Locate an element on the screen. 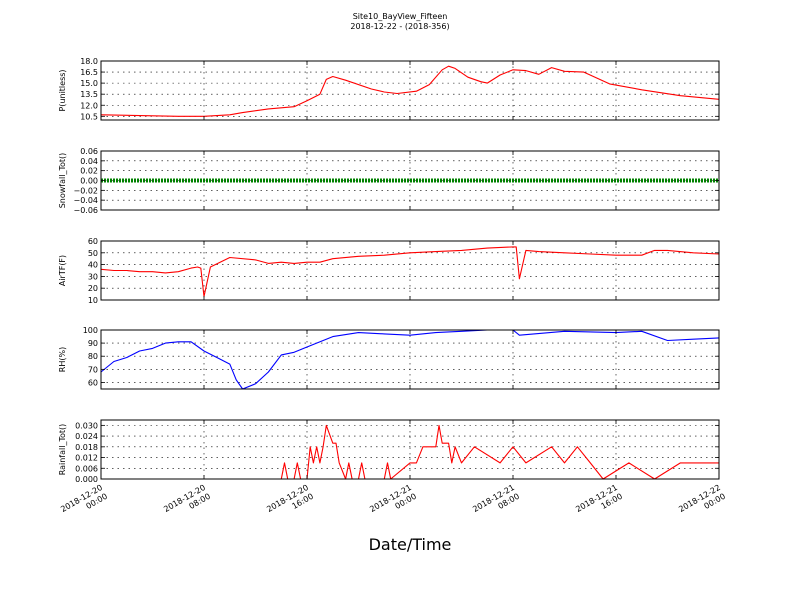 The height and width of the screenshot is (600, 800). y-tick-label: 40 is located at coordinates (93, 265).